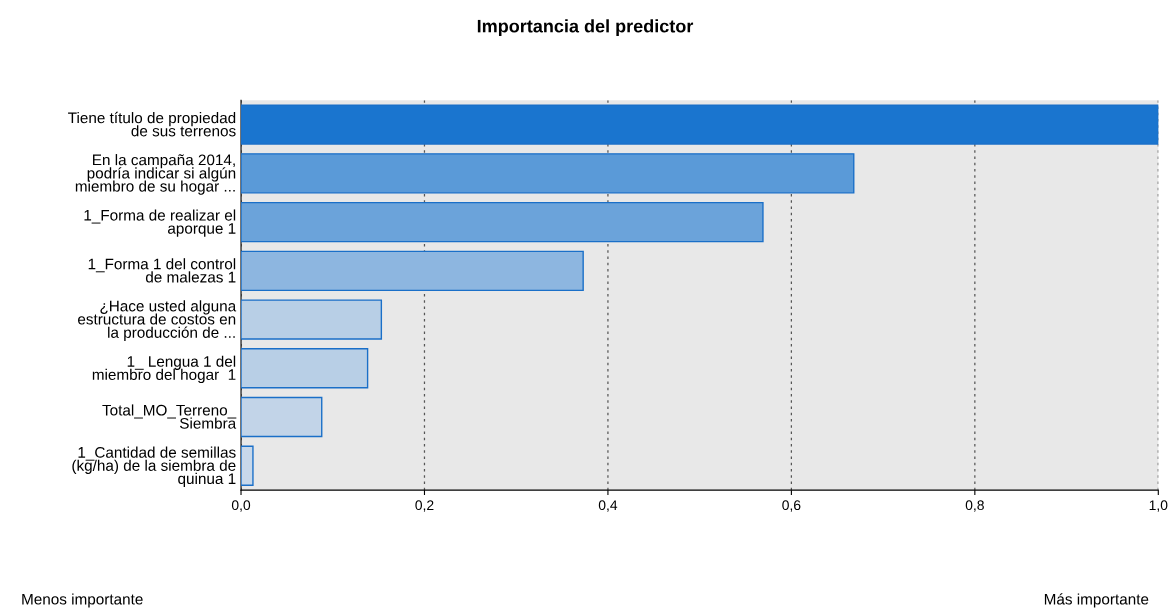  What do you see at coordinates (162, 270) in the screenshot?
I see `y-tick-label: 1_Forma 1 del control de malezas 1` at bounding box center [162, 270].